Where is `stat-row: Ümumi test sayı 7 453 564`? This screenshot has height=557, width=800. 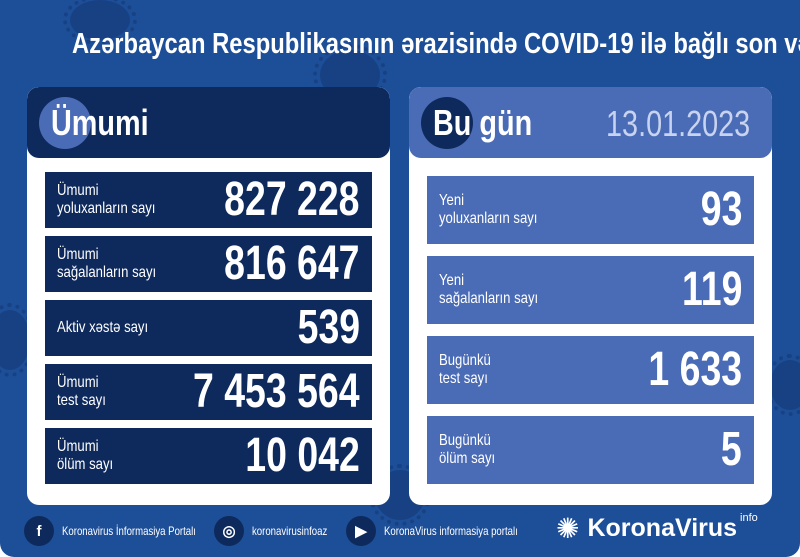 stat-row: Ümumi test sayı 7 453 564 is located at coordinates (208, 392).